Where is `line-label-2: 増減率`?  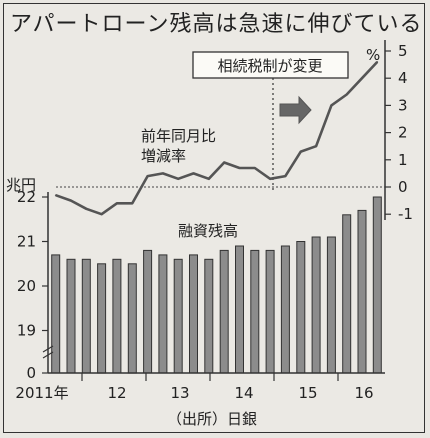
line-label-2: 増減率 is located at coordinates (163, 156).